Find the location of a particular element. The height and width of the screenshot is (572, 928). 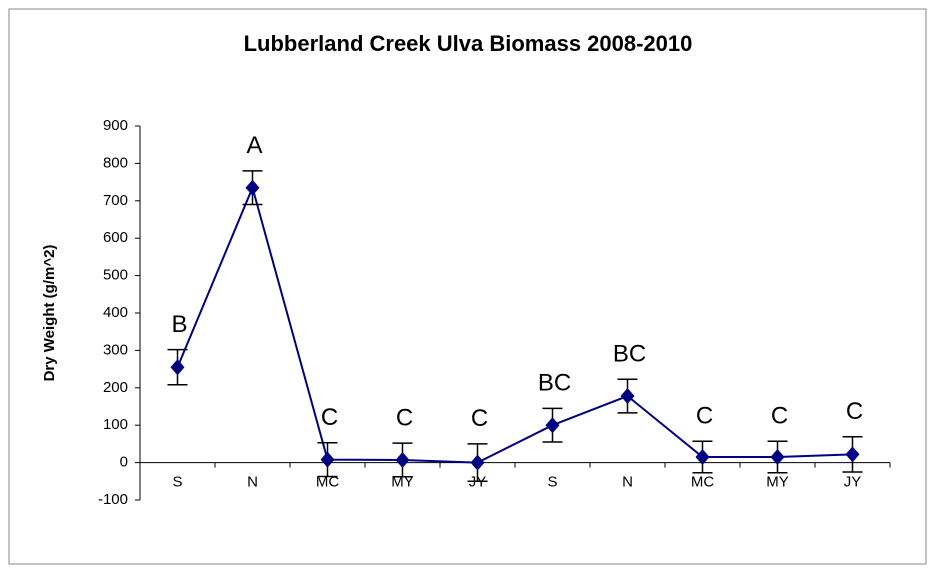

y-tick-label: 200 is located at coordinates (115, 387).